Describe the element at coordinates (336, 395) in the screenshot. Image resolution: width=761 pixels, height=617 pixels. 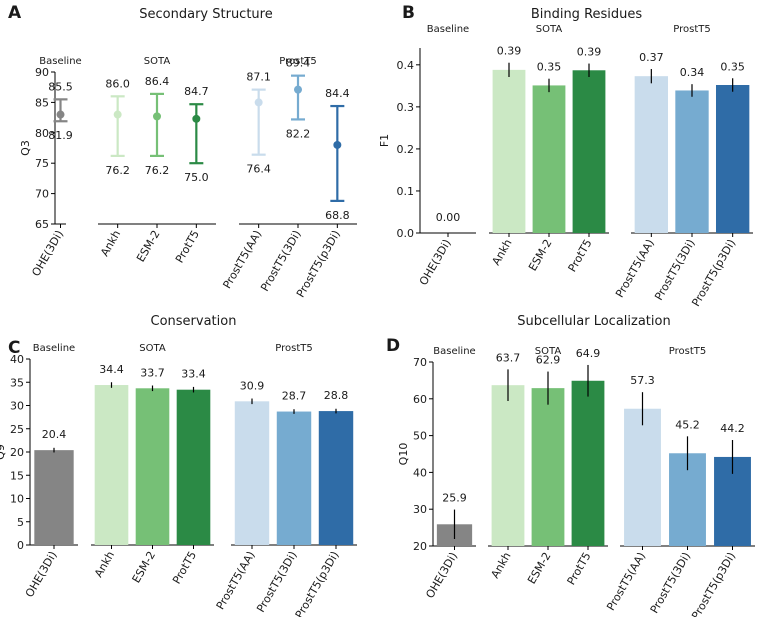
I see `bar-value-label: 28.8` at that location.